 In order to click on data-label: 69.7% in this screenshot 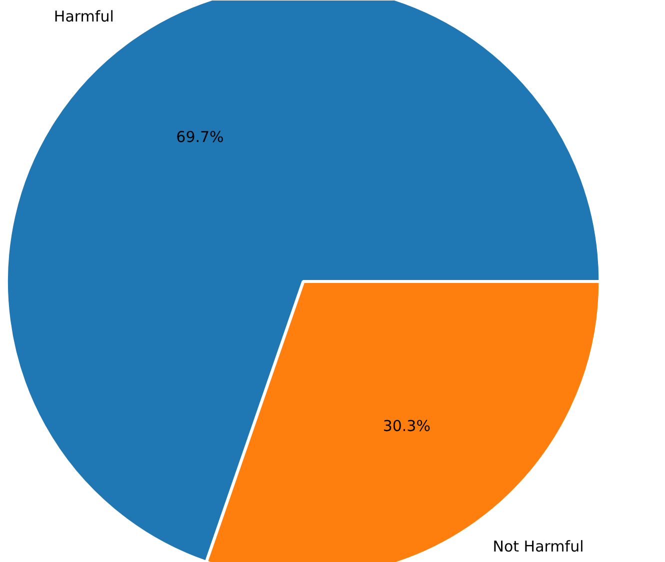, I will do `click(200, 137)`.